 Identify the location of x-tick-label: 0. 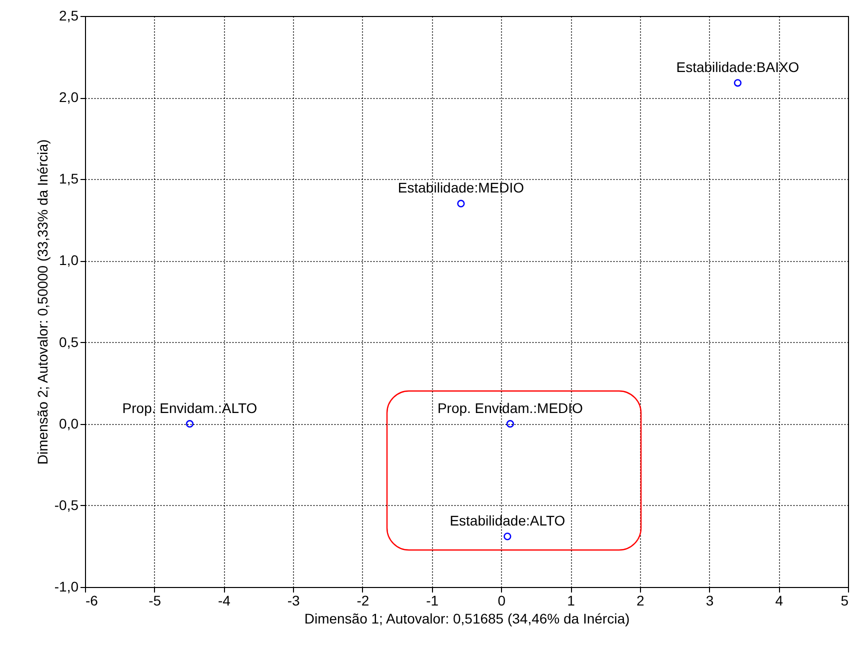
(502, 600).